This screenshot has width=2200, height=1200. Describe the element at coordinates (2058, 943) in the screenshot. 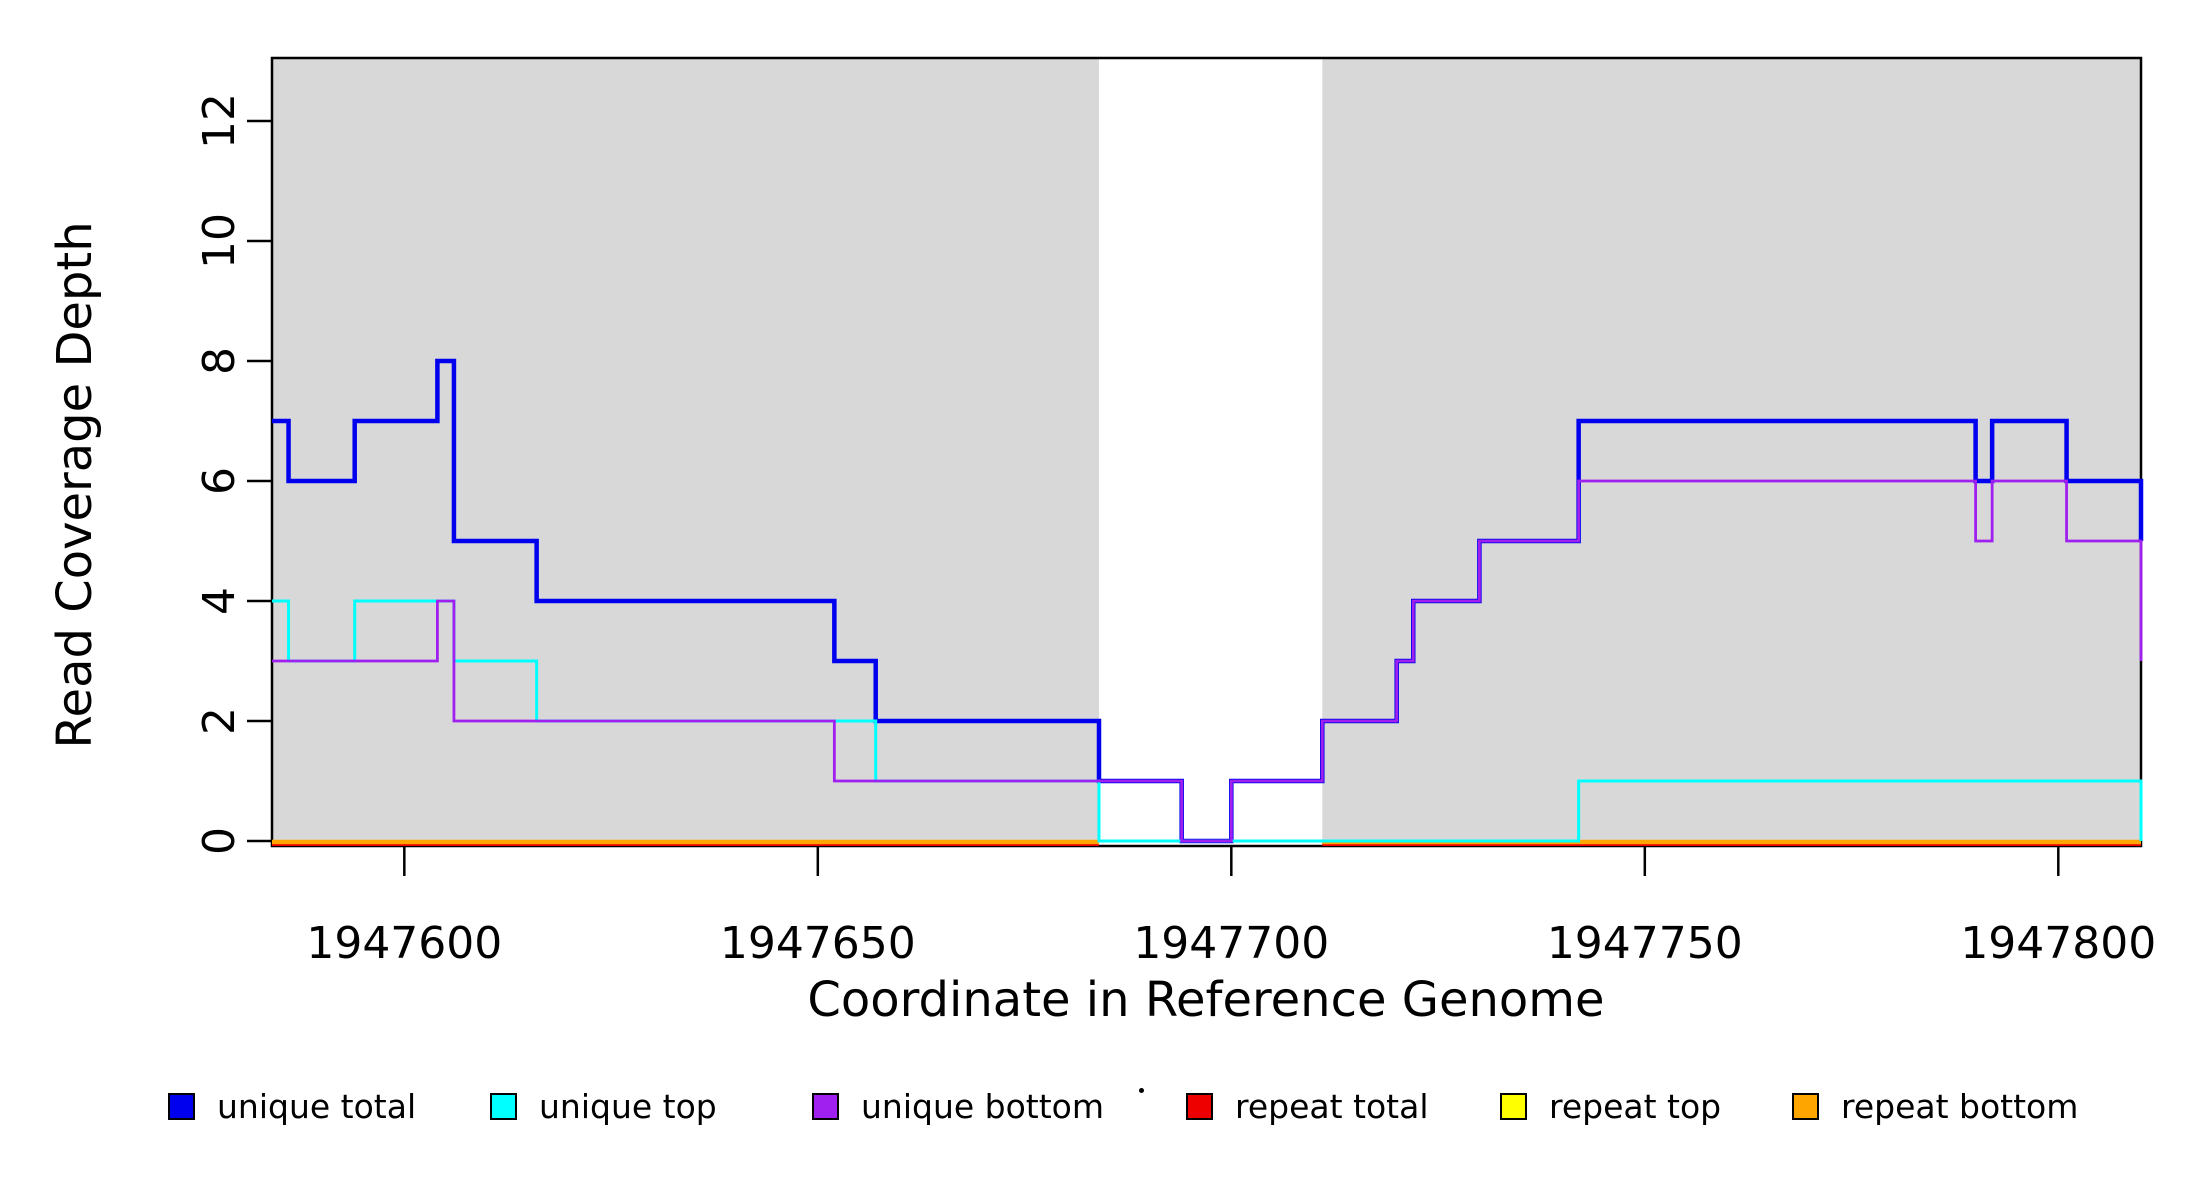

I see `x-tick-label: 1947800` at that location.